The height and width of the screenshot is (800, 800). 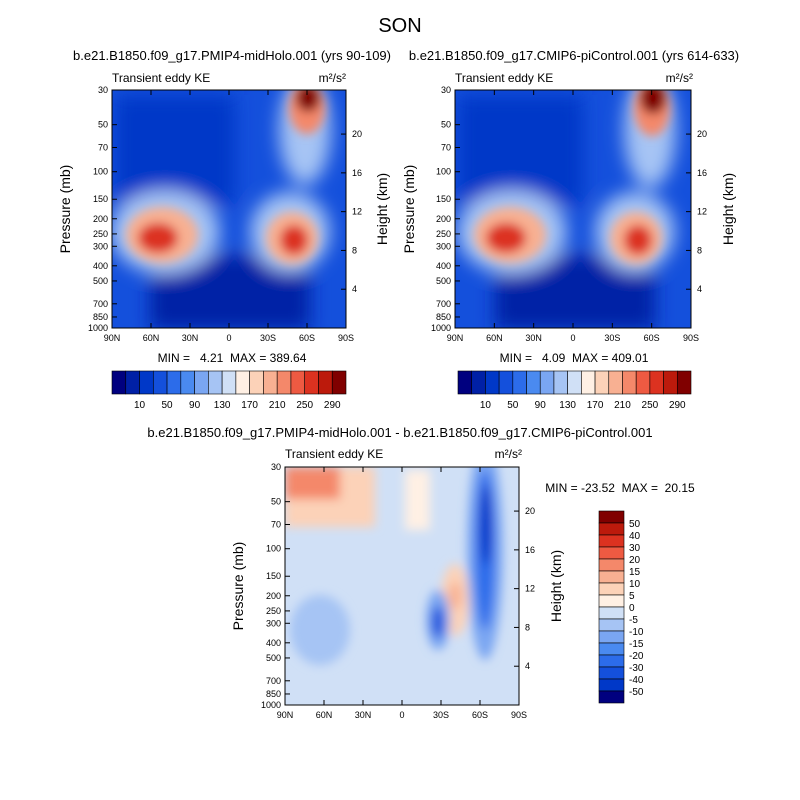 I want to click on colorbar-label: 290, so click(x=332, y=405).